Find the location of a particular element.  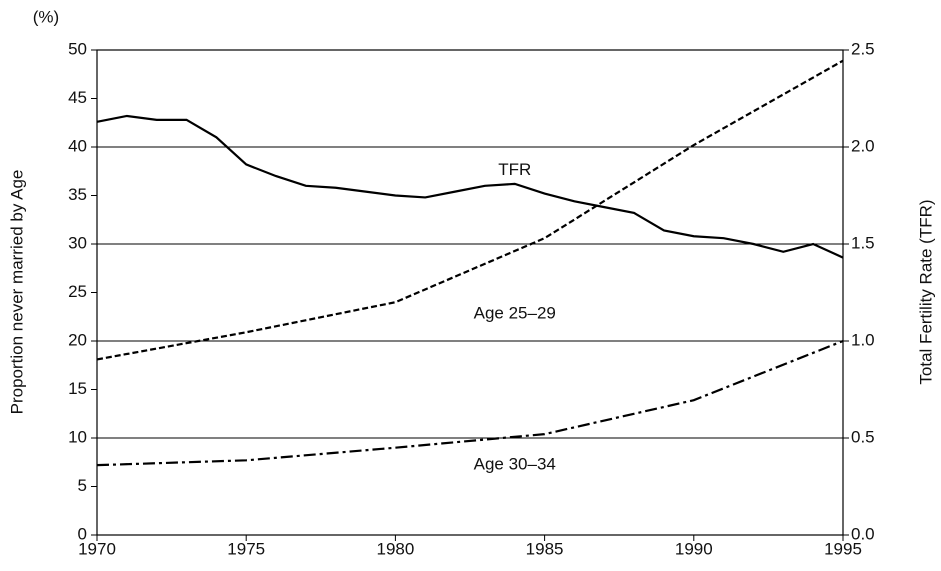

y2-tick-label: 1.5 is located at coordinates (863, 242).